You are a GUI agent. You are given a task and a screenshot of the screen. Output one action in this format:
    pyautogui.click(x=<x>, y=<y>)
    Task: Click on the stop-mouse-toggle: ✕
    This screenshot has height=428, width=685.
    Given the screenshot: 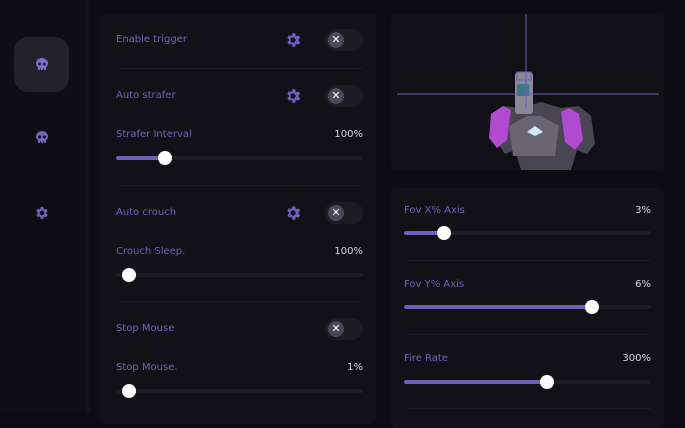 What is the action you would take?
    pyautogui.click(x=344, y=329)
    